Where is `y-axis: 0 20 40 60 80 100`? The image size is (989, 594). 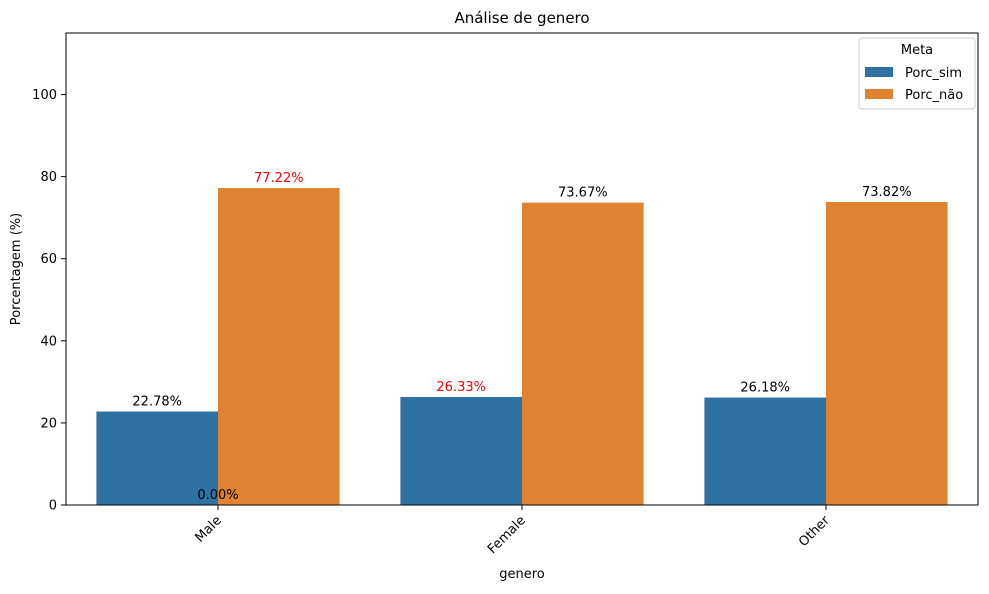 y-axis: 0 20 40 60 80 100 is located at coordinates (49, 301).